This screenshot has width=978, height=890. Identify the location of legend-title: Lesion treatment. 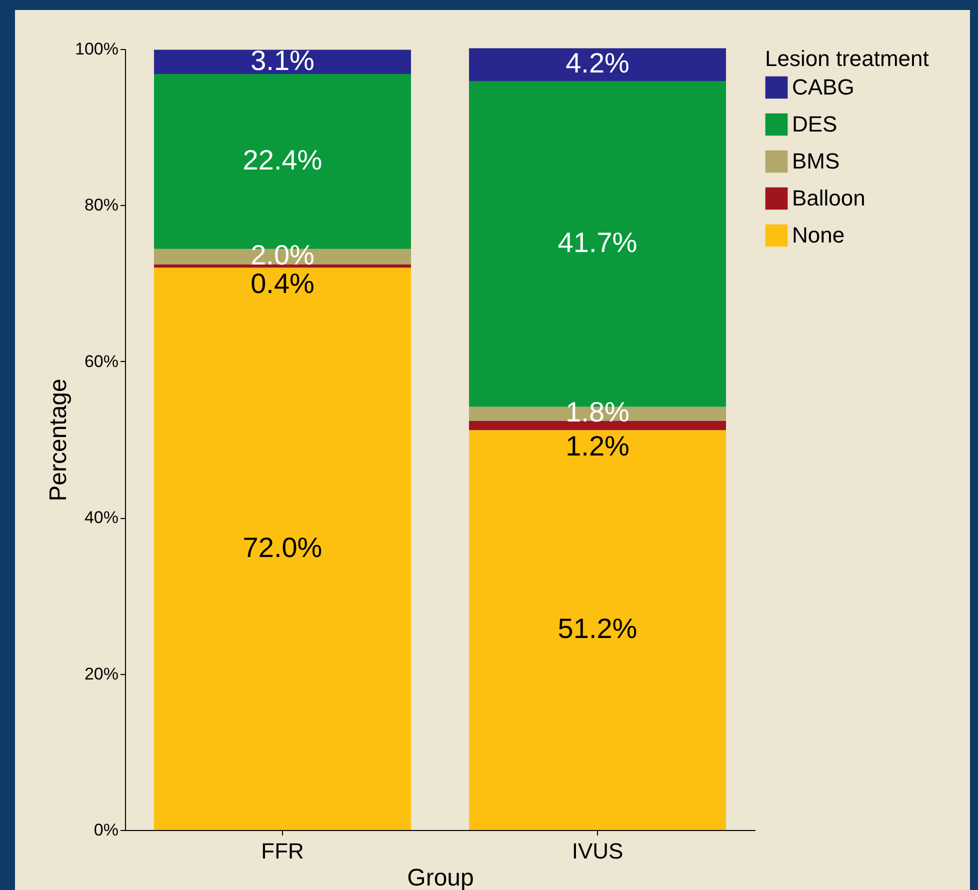
(847, 58).